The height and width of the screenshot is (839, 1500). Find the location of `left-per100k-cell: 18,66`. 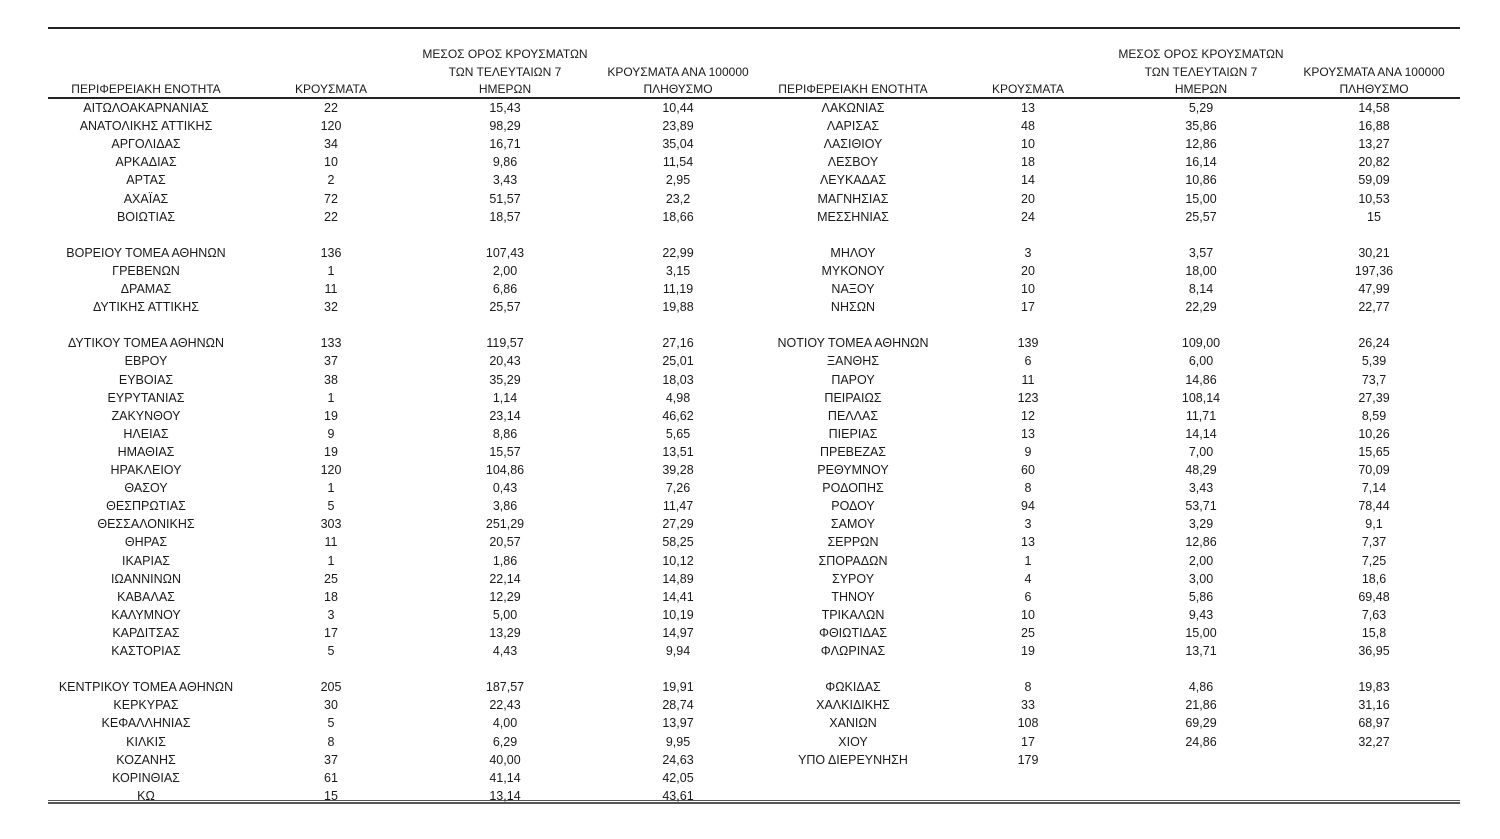

left-per100k-cell: 18,66 is located at coordinates (678, 216).